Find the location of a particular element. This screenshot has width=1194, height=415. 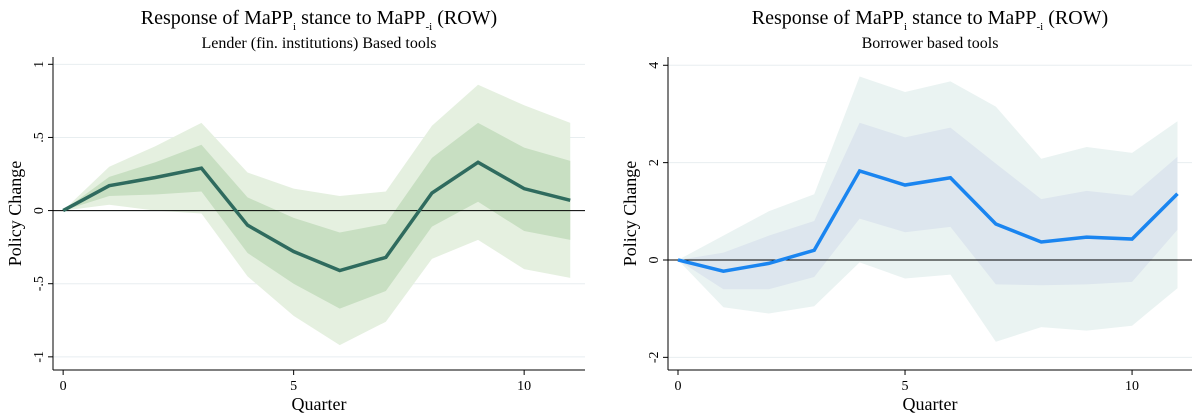

chart-subtitle: Borrower based tools is located at coordinates (930, 43).